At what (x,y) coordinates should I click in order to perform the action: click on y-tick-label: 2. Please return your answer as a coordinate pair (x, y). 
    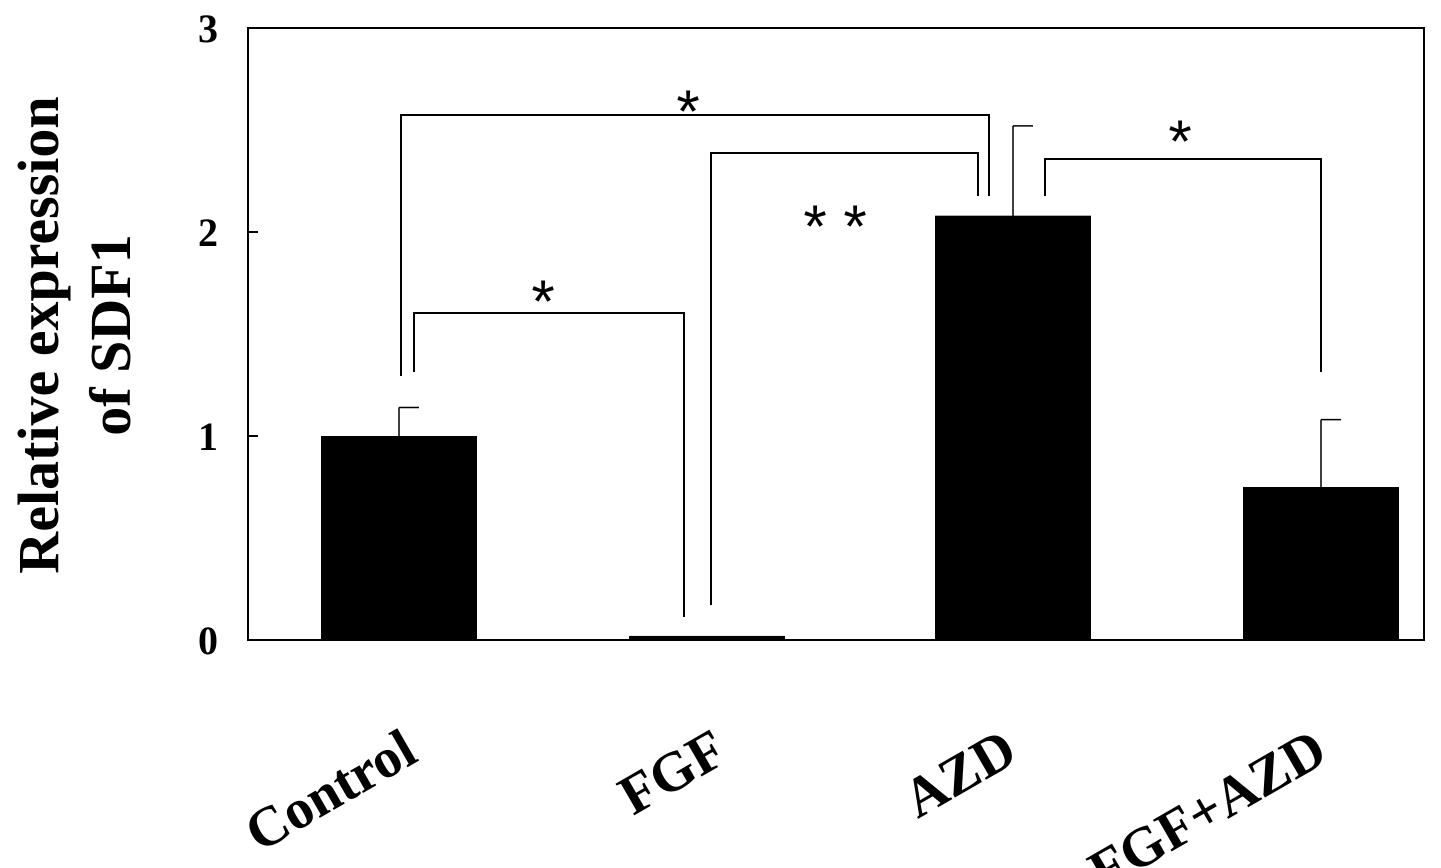
    Looking at the image, I should click on (208, 232).